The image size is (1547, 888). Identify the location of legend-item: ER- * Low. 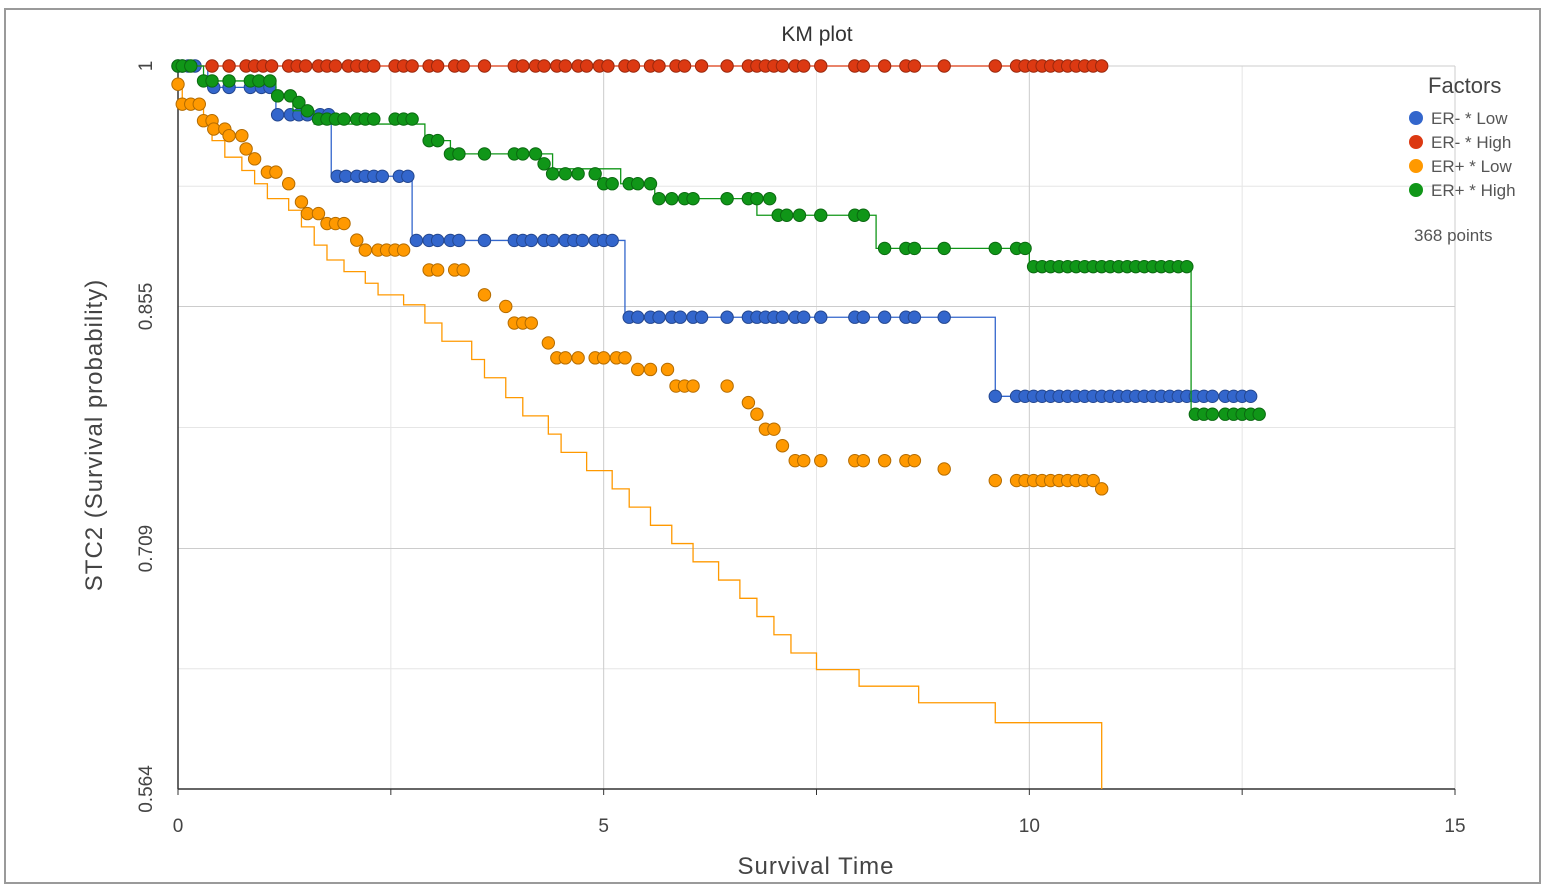
(1458, 118).